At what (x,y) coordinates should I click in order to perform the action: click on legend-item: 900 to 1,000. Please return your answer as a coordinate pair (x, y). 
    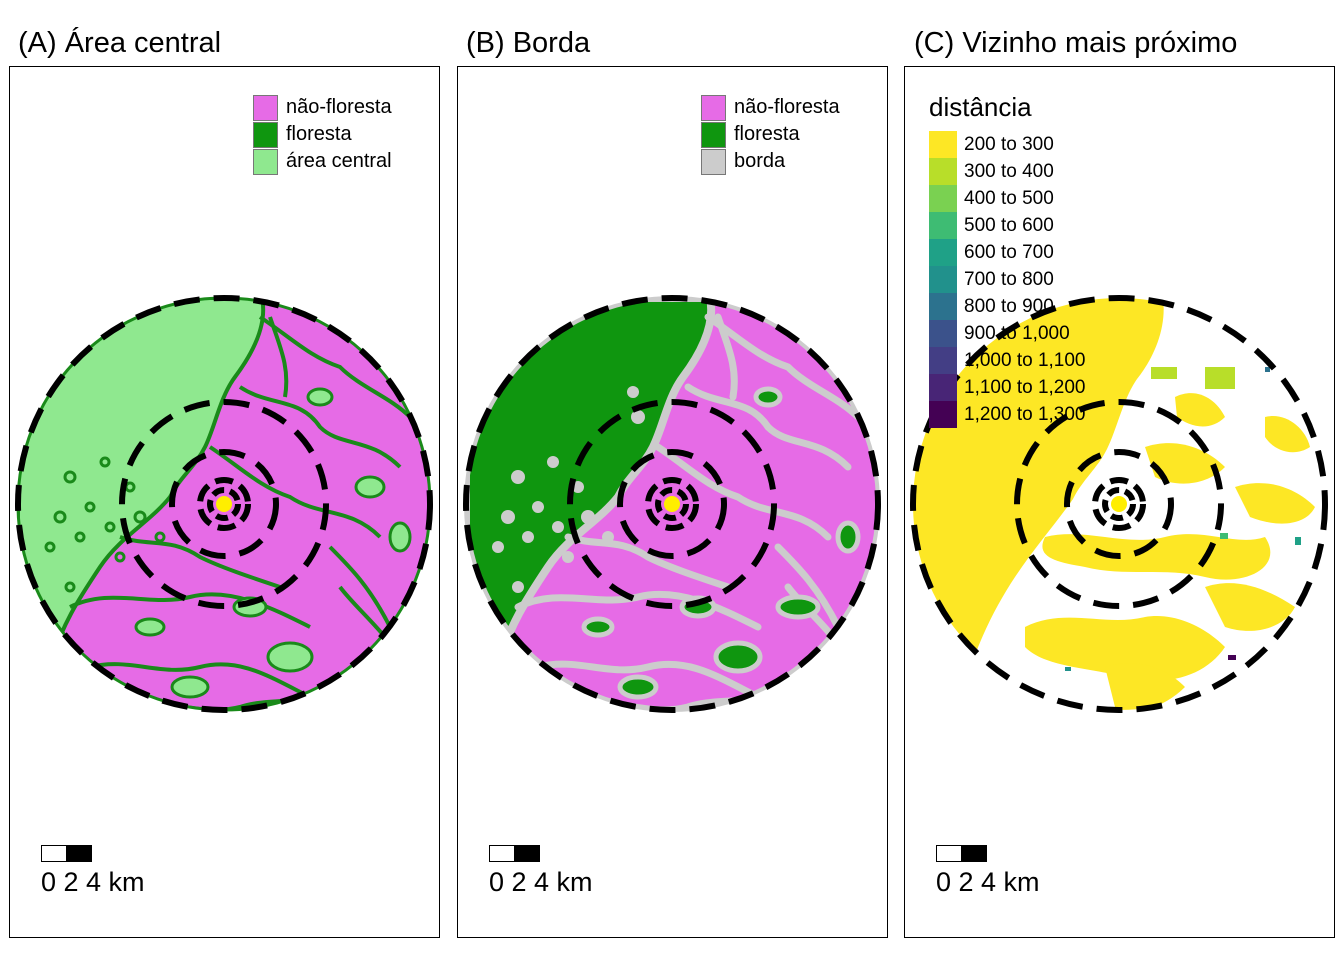
    Looking at the image, I should click on (1007, 333).